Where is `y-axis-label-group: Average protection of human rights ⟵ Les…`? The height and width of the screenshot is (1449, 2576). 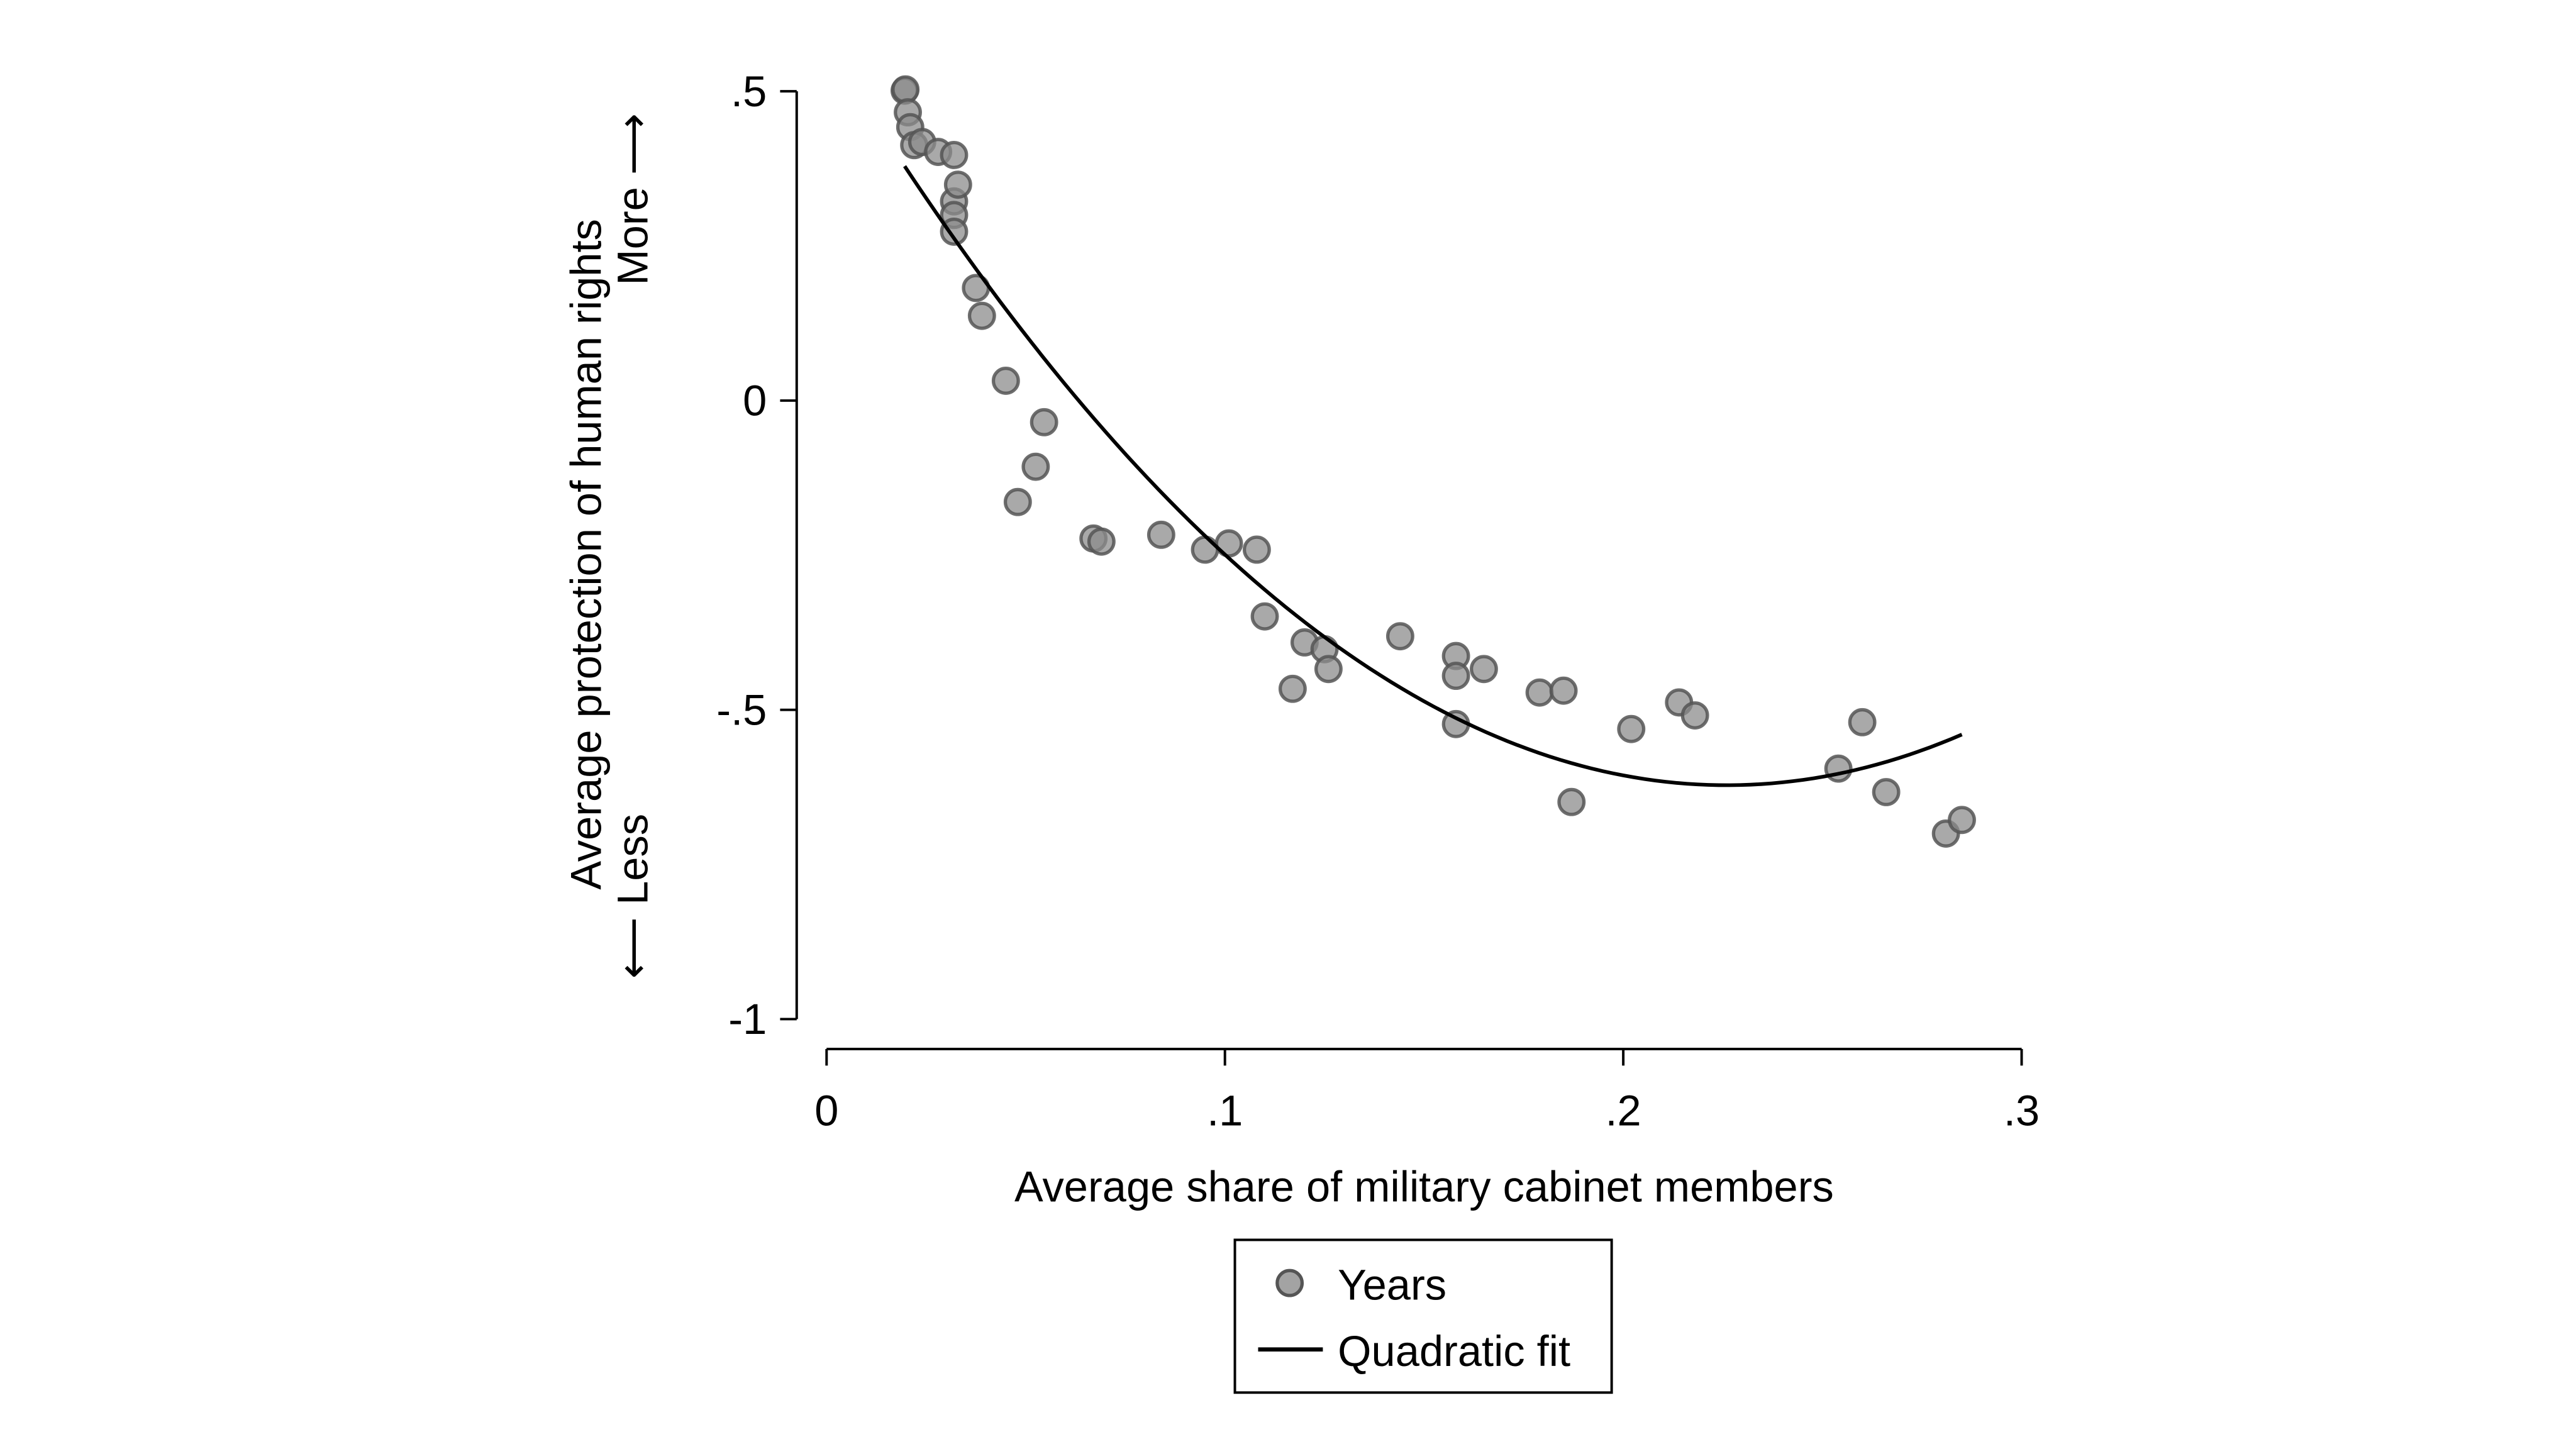 y-axis-label-group: Average protection of human rights ⟵ Les… is located at coordinates (609, 546).